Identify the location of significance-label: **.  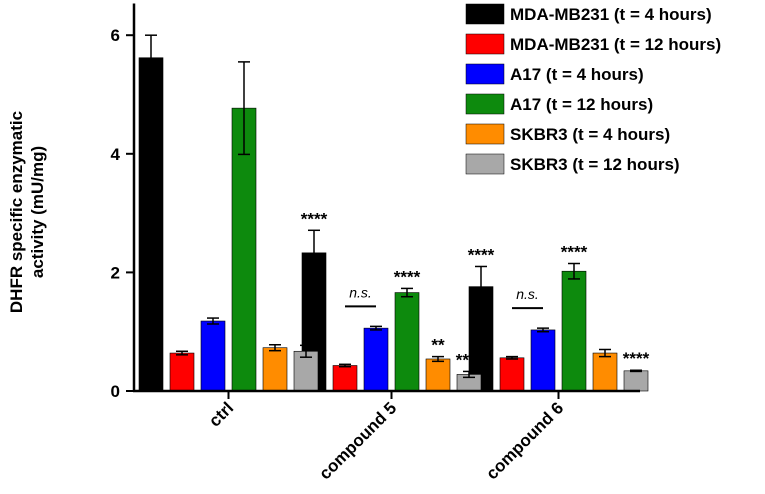
(438, 345).